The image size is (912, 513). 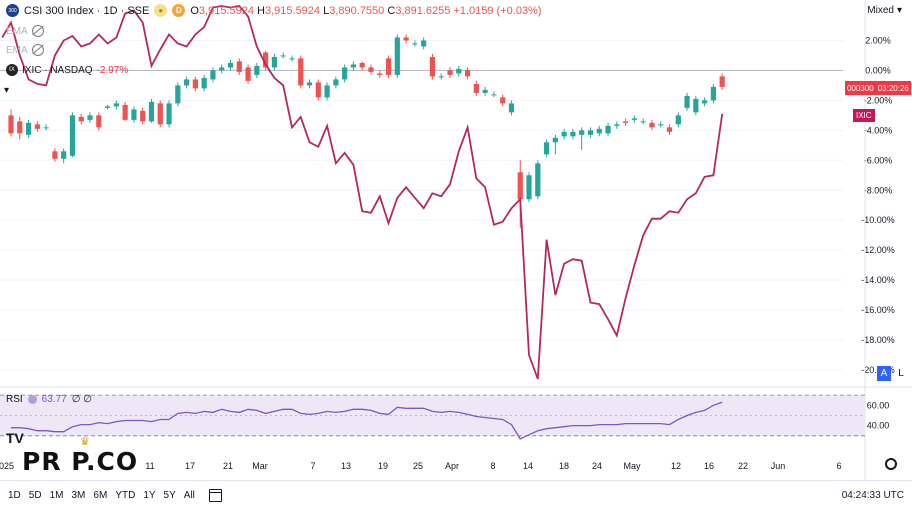 I want to click on y-tick-label: -6.00%, so click(x=878, y=160).